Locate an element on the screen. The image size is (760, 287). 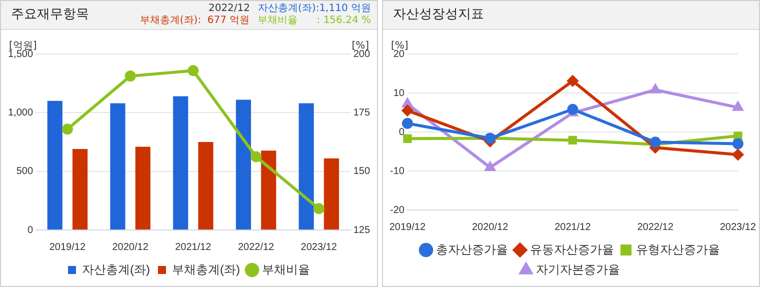
text: 부채비율 : 156.24 % is located at coordinates (314, 21).